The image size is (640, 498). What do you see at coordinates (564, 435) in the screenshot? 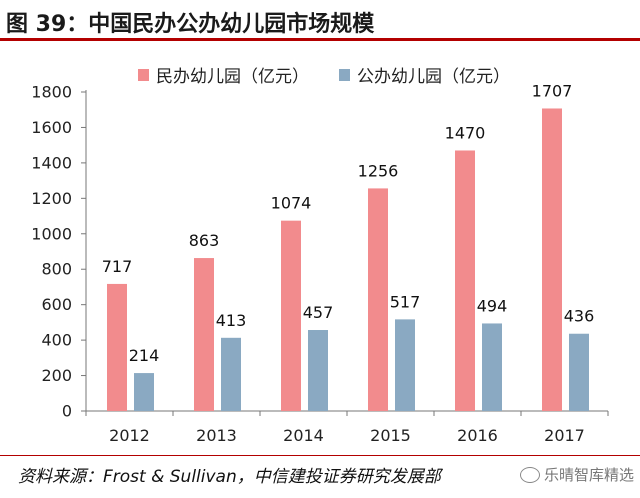
I see `x-tick-label: 2017` at bounding box center [564, 435].